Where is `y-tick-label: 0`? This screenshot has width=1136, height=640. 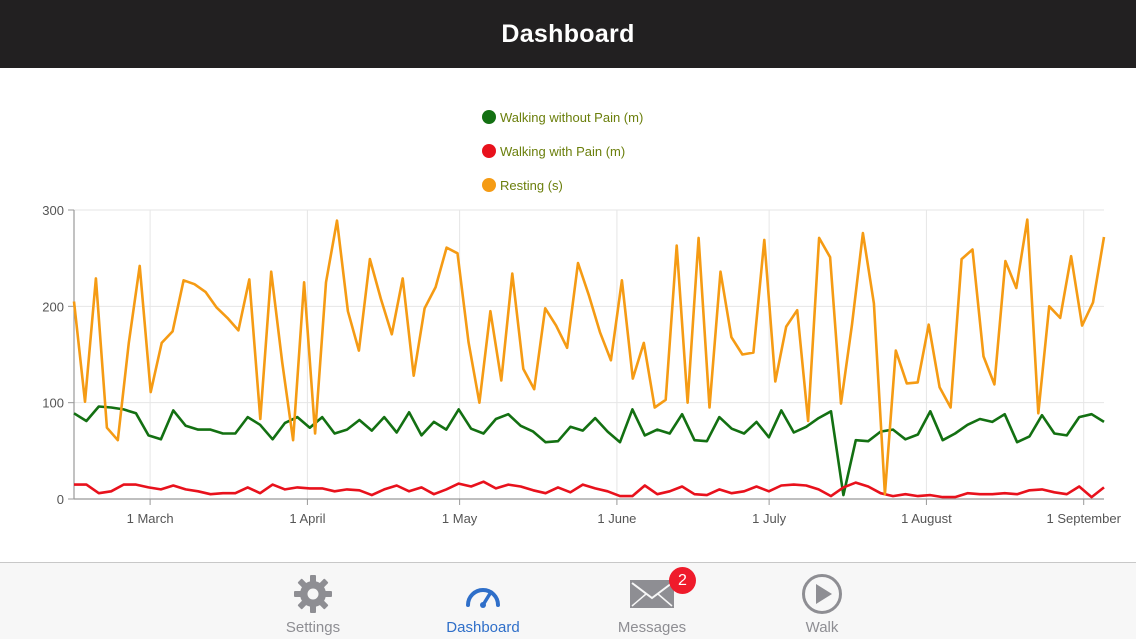
y-tick-label: 0 is located at coordinates (60, 499).